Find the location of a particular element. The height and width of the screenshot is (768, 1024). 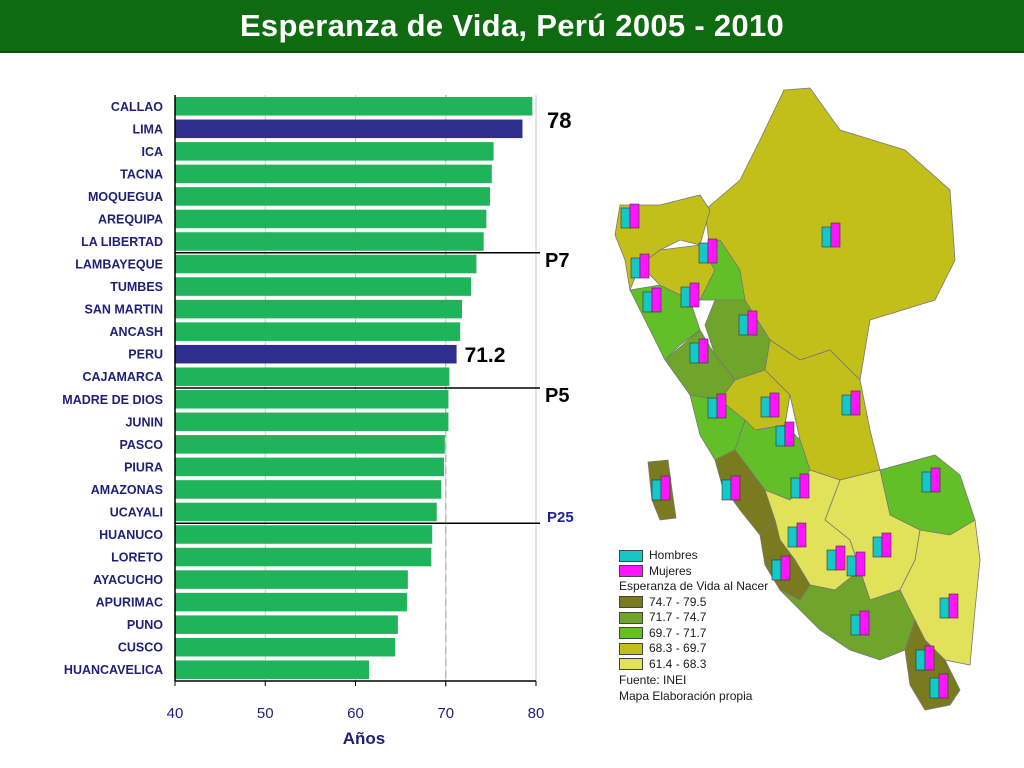

category-label: TACNA is located at coordinates (141, 174).